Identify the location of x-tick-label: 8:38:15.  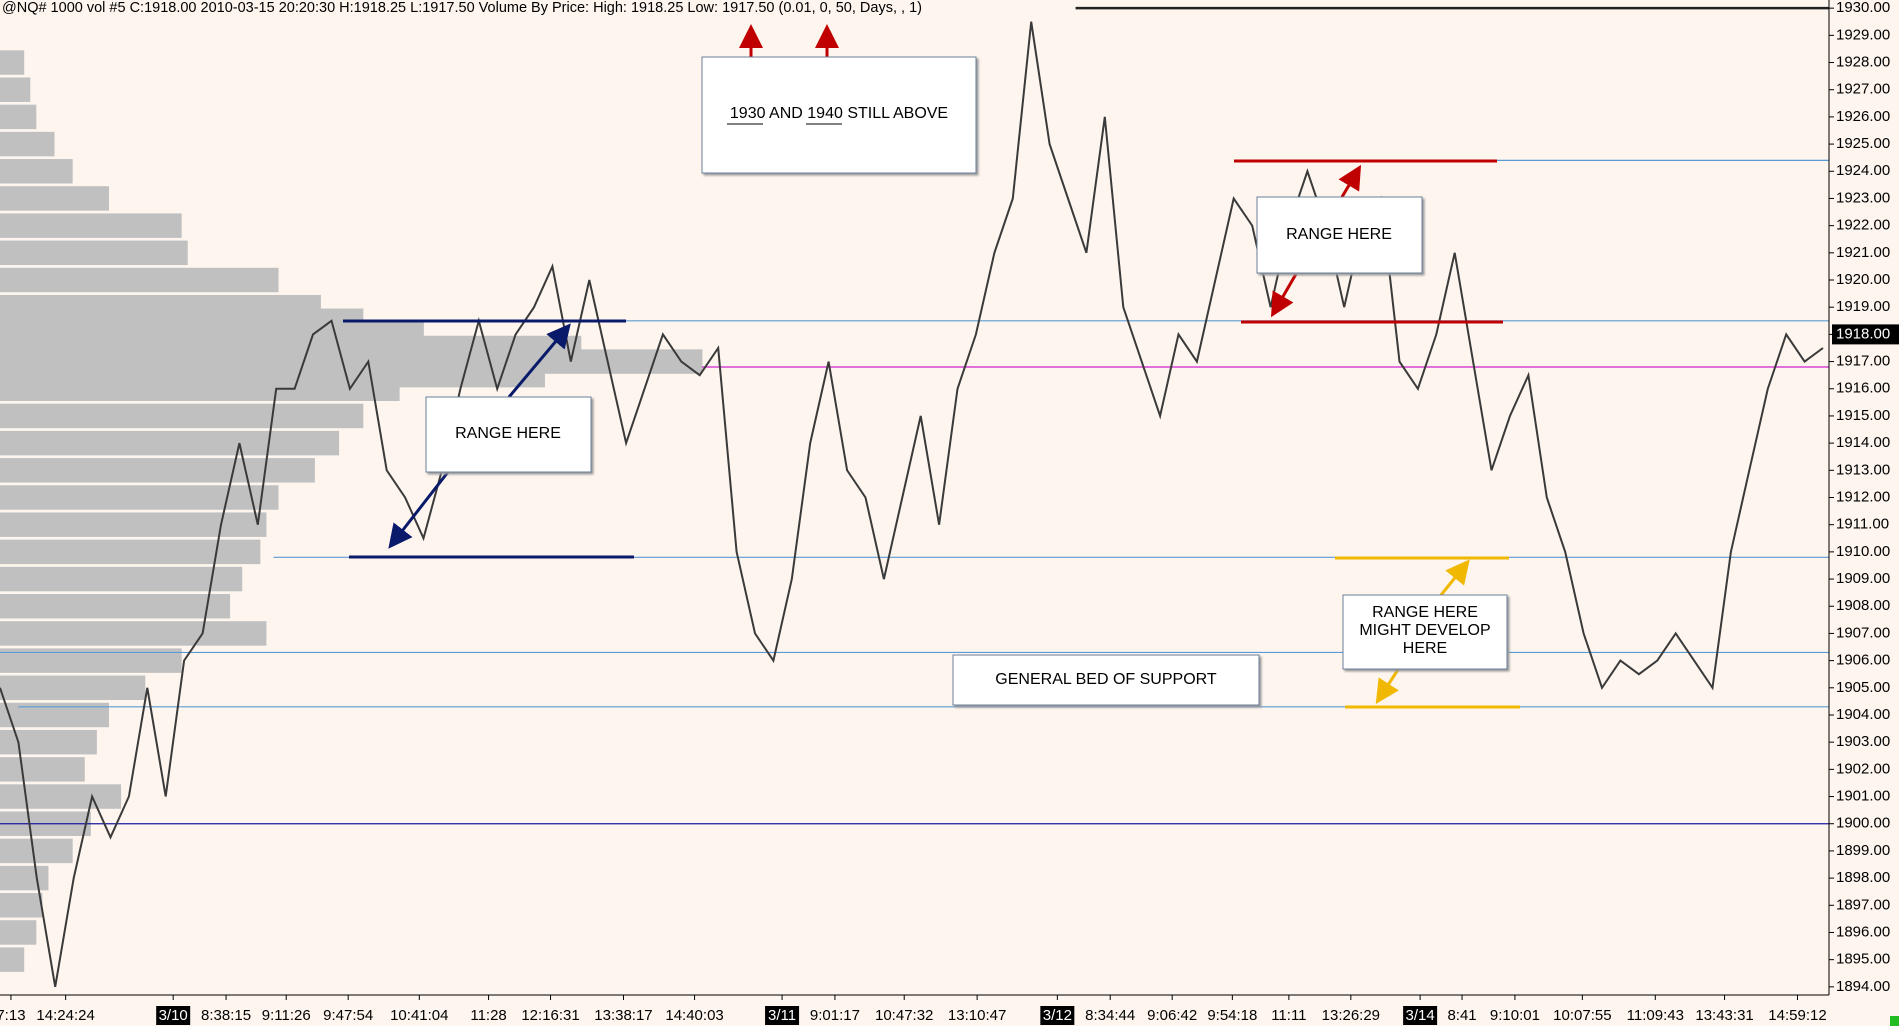
(226, 1015).